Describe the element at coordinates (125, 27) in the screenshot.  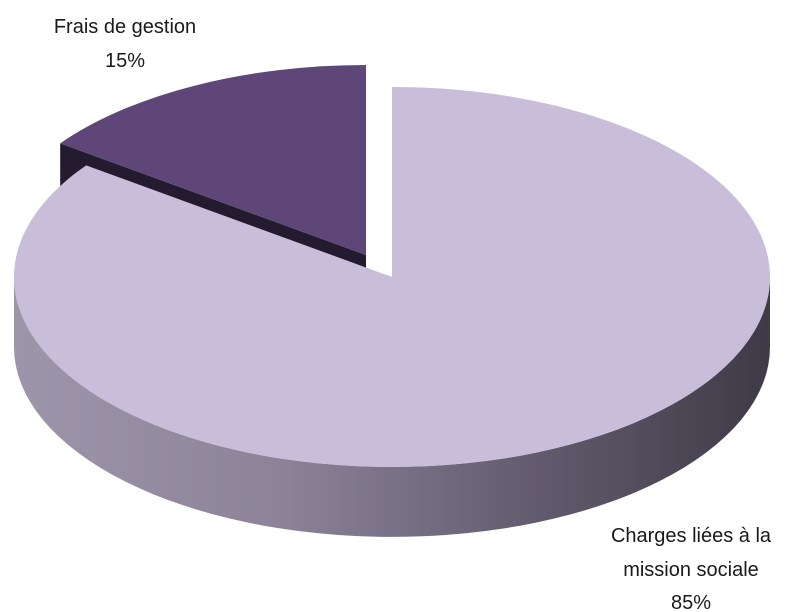
I see `slice-label-frais-de-gestion: Frais de gestion` at that location.